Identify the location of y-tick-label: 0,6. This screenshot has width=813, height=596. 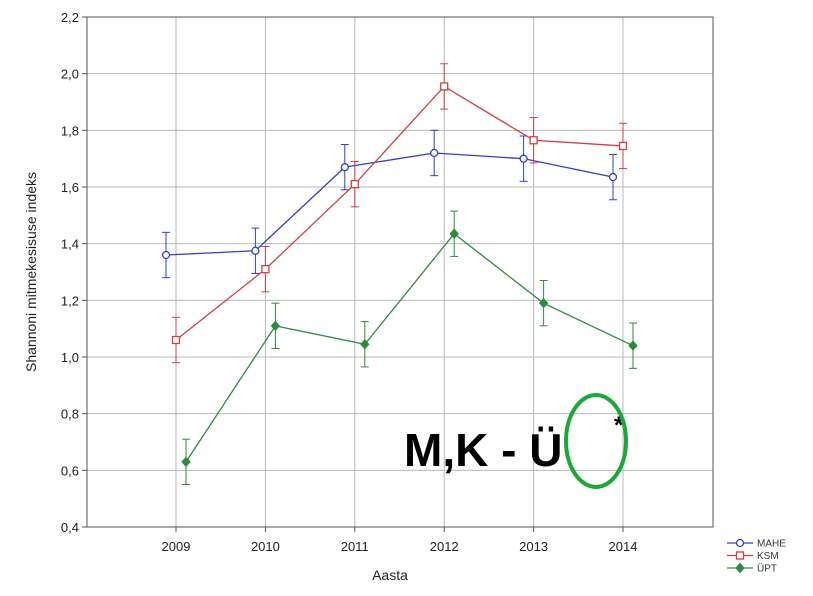
(70, 470).